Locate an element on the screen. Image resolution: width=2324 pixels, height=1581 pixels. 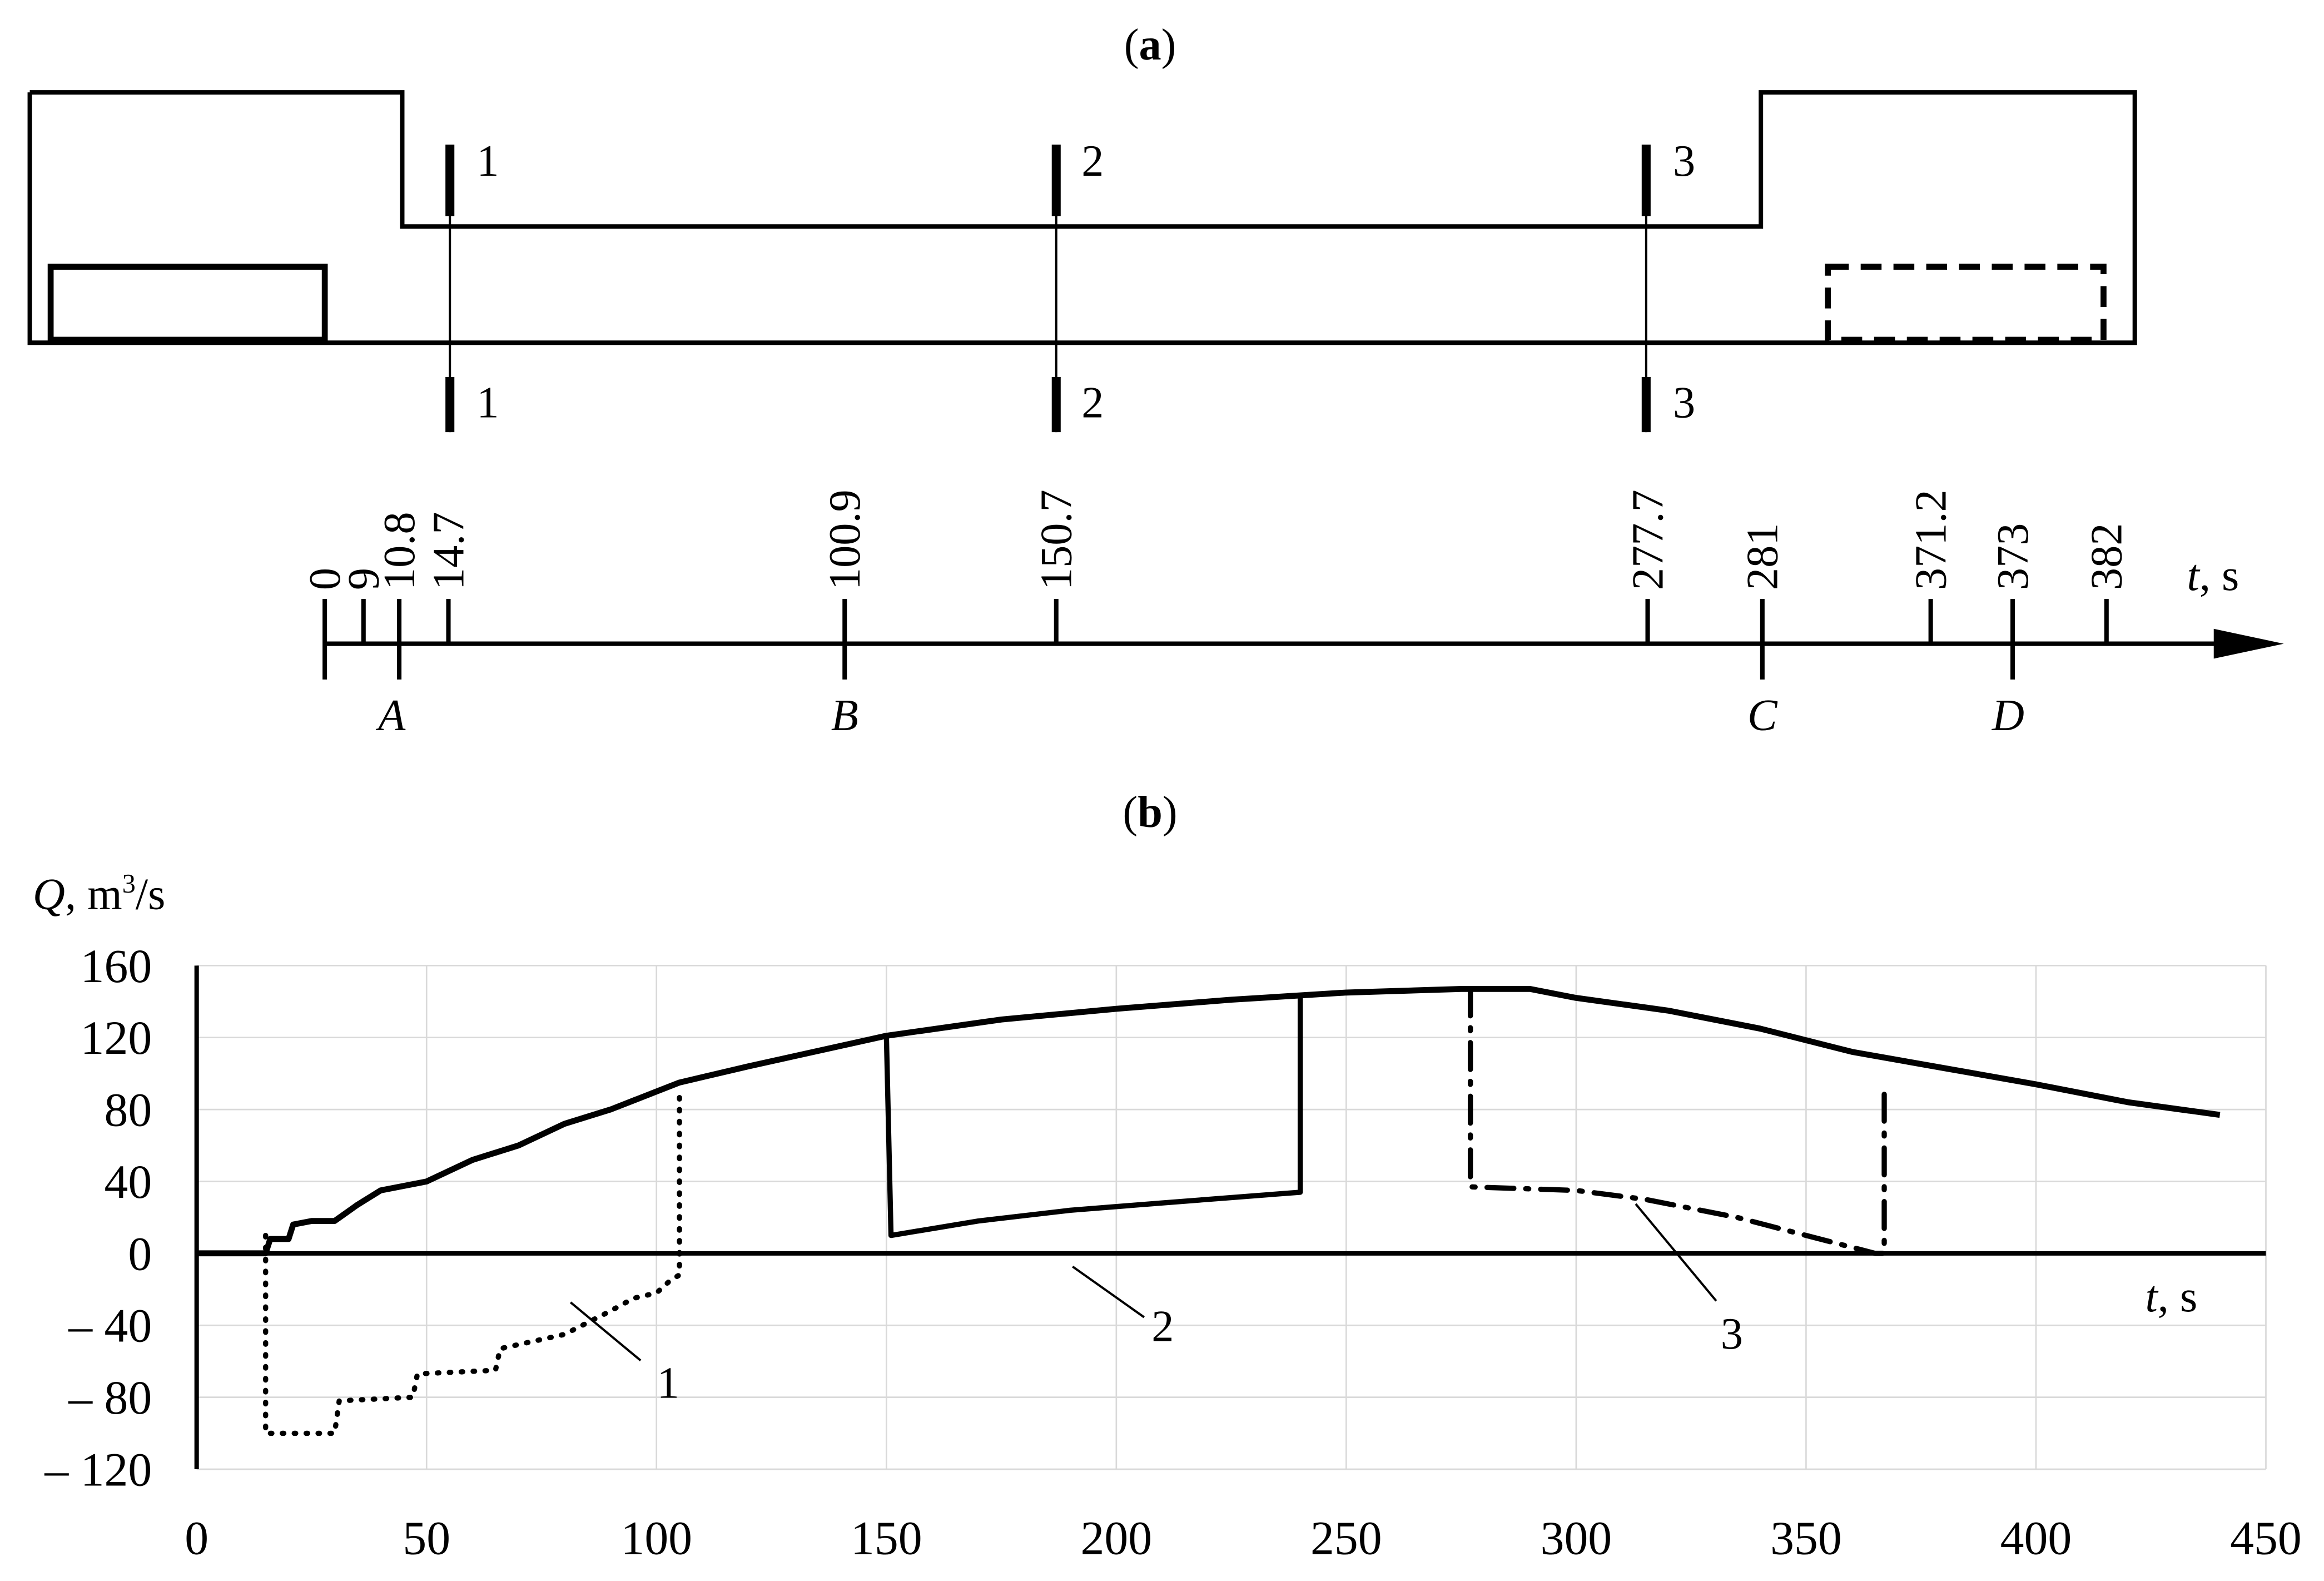
tunnel-outline is located at coordinates (1082, 217).